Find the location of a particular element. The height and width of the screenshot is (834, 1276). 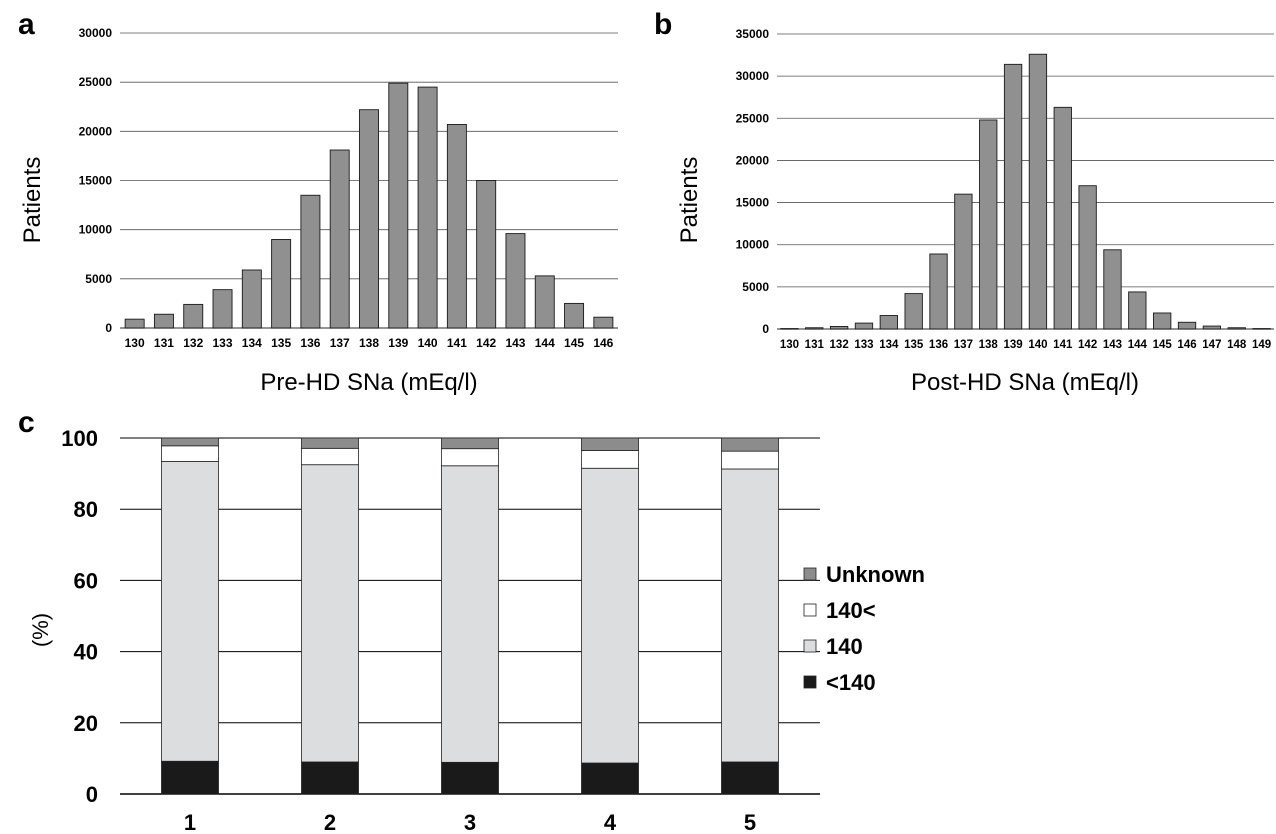

a-x-tick-label: 135 is located at coordinates (281, 343).